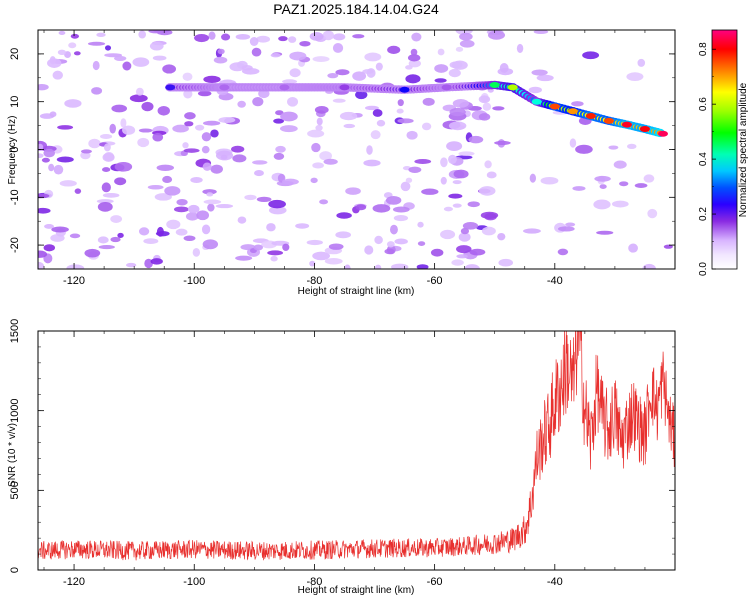 The height and width of the screenshot is (600, 750). What do you see at coordinates (608, 120) in the screenshot?
I see `spectrogram-track-peak` at bounding box center [608, 120].